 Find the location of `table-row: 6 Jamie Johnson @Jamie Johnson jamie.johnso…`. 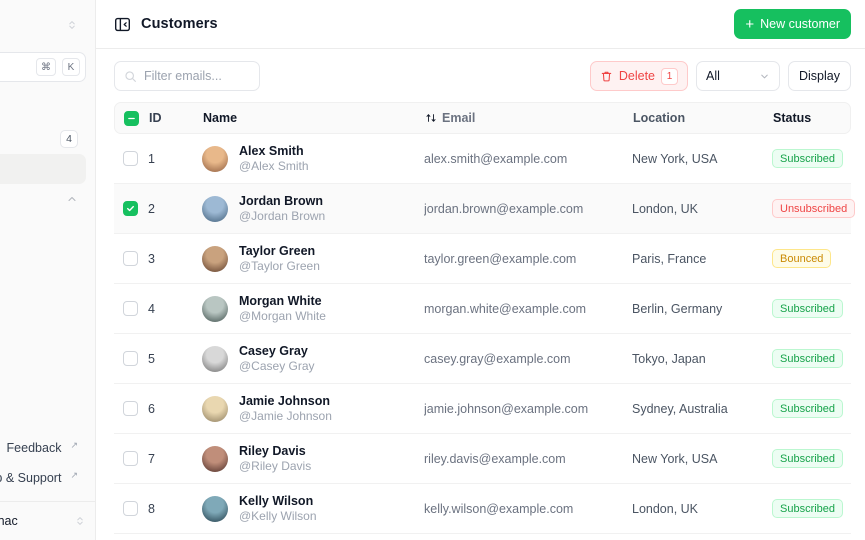

table-row: 6 Jamie Johnson @Jamie Johnson jamie.johnso… is located at coordinates (482, 409).